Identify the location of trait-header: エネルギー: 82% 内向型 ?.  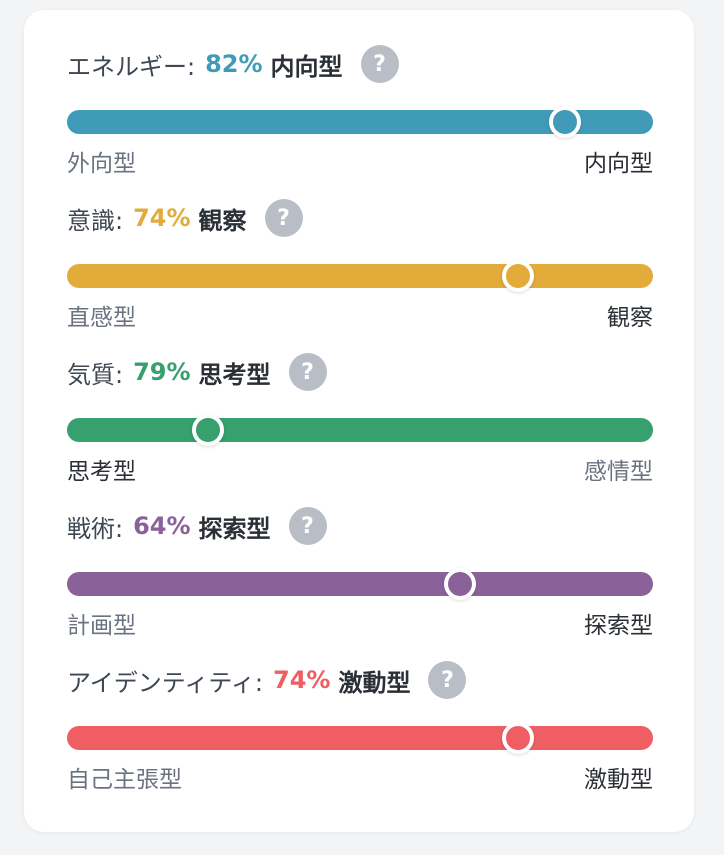
(360, 64).